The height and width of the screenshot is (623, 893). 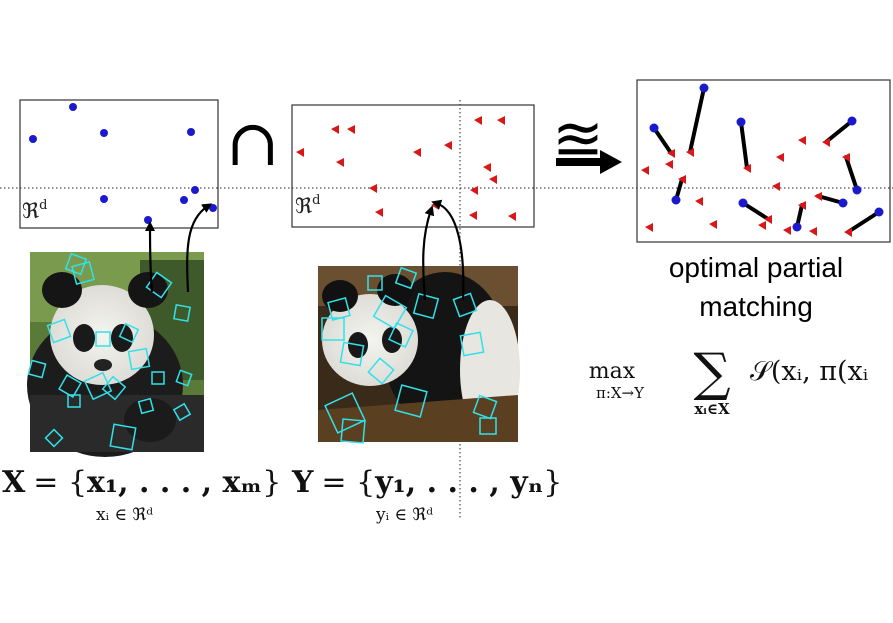 I want to click on matching-red-points, so click(x=746, y=186).